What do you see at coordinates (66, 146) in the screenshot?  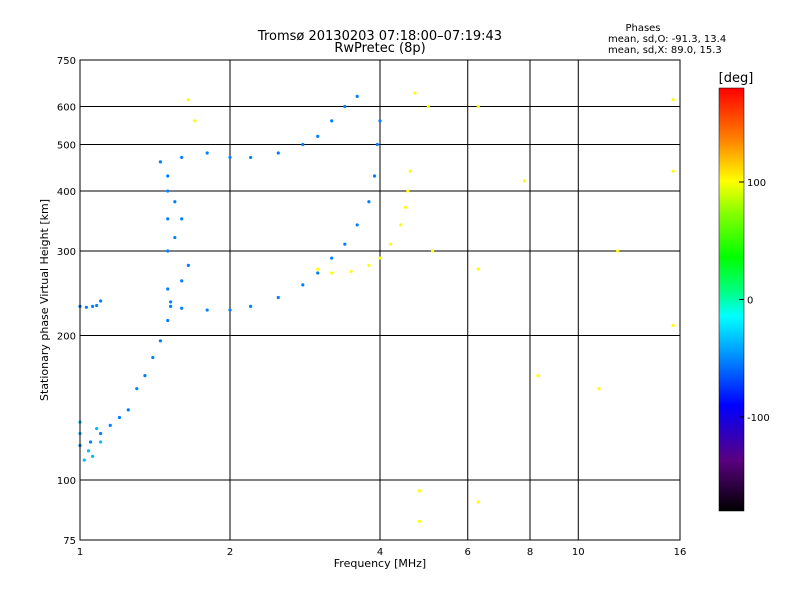 I see `y-tick-label: 500` at bounding box center [66, 146].